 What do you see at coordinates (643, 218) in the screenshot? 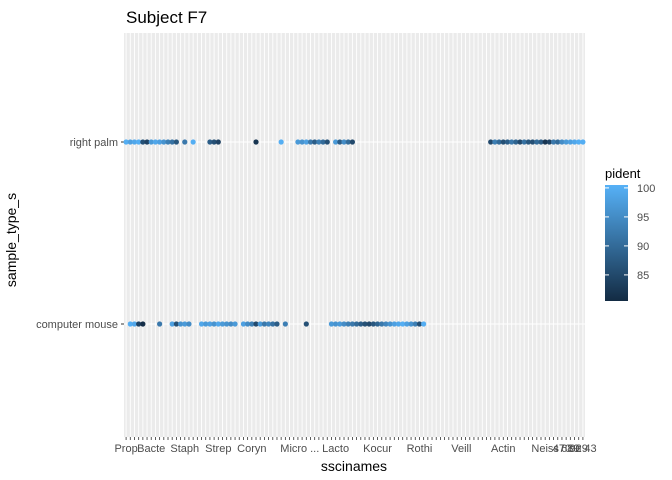
I see `legend-tick-label: 95` at bounding box center [643, 218].